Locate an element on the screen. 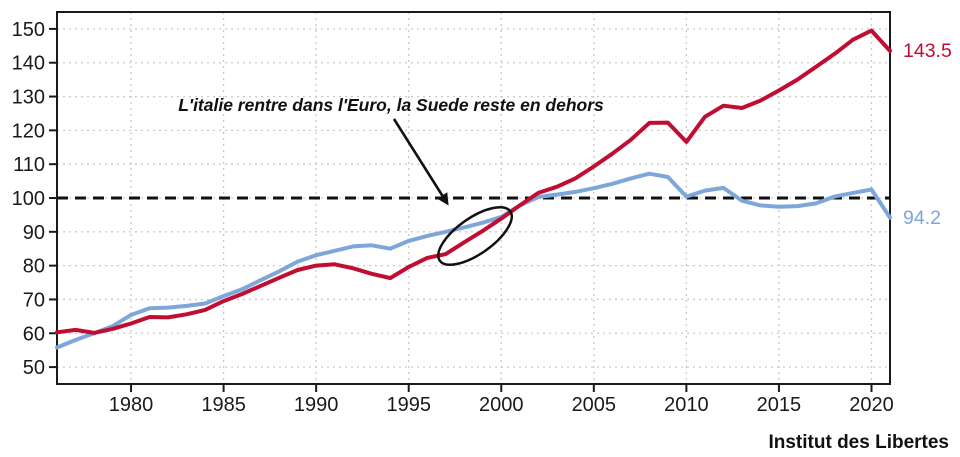 The height and width of the screenshot is (457, 960). x-tick-label: 1980 is located at coordinates (131, 405).